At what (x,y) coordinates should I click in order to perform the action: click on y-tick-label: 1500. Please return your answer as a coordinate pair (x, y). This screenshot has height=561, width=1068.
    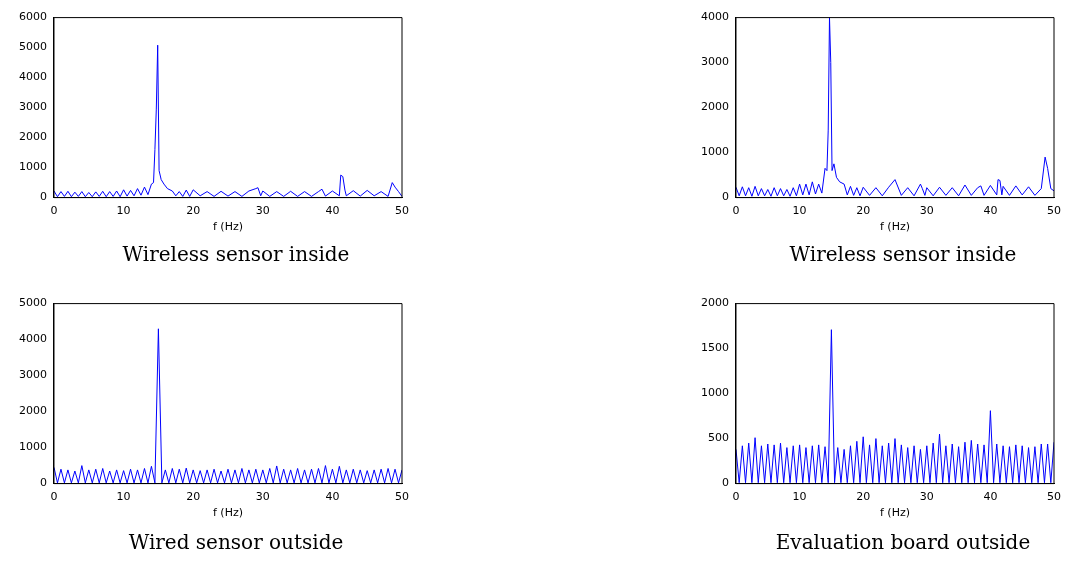
    Looking at the image, I should click on (714, 348).